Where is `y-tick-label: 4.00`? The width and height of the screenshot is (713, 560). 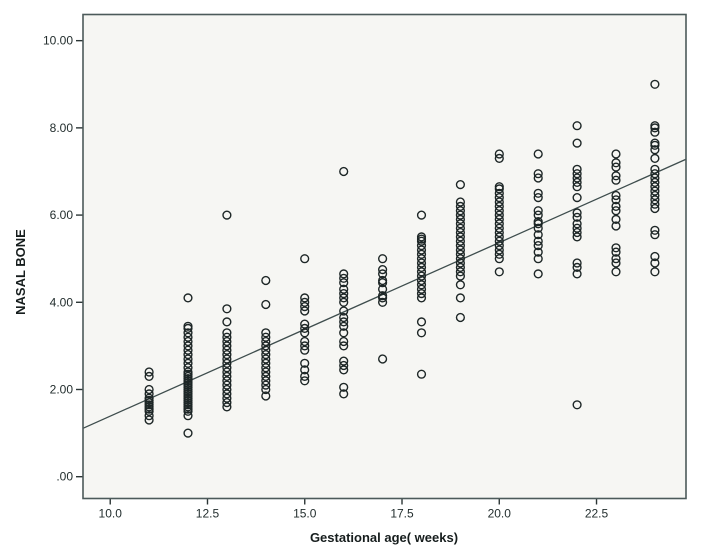
y-tick-label: 4.00 is located at coordinates (62, 302).